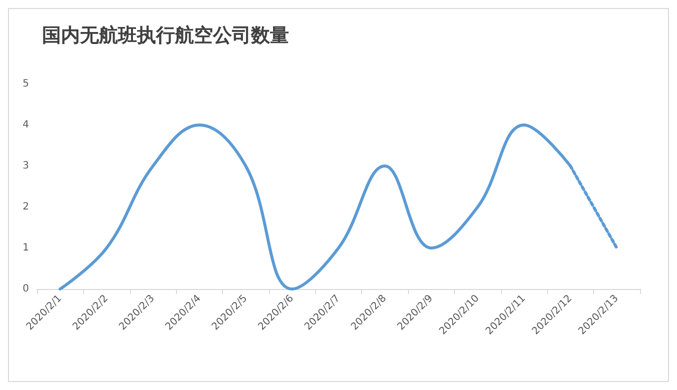  Describe the element at coordinates (25, 248) in the screenshot. I see `y-tick-label: 1` at that location.